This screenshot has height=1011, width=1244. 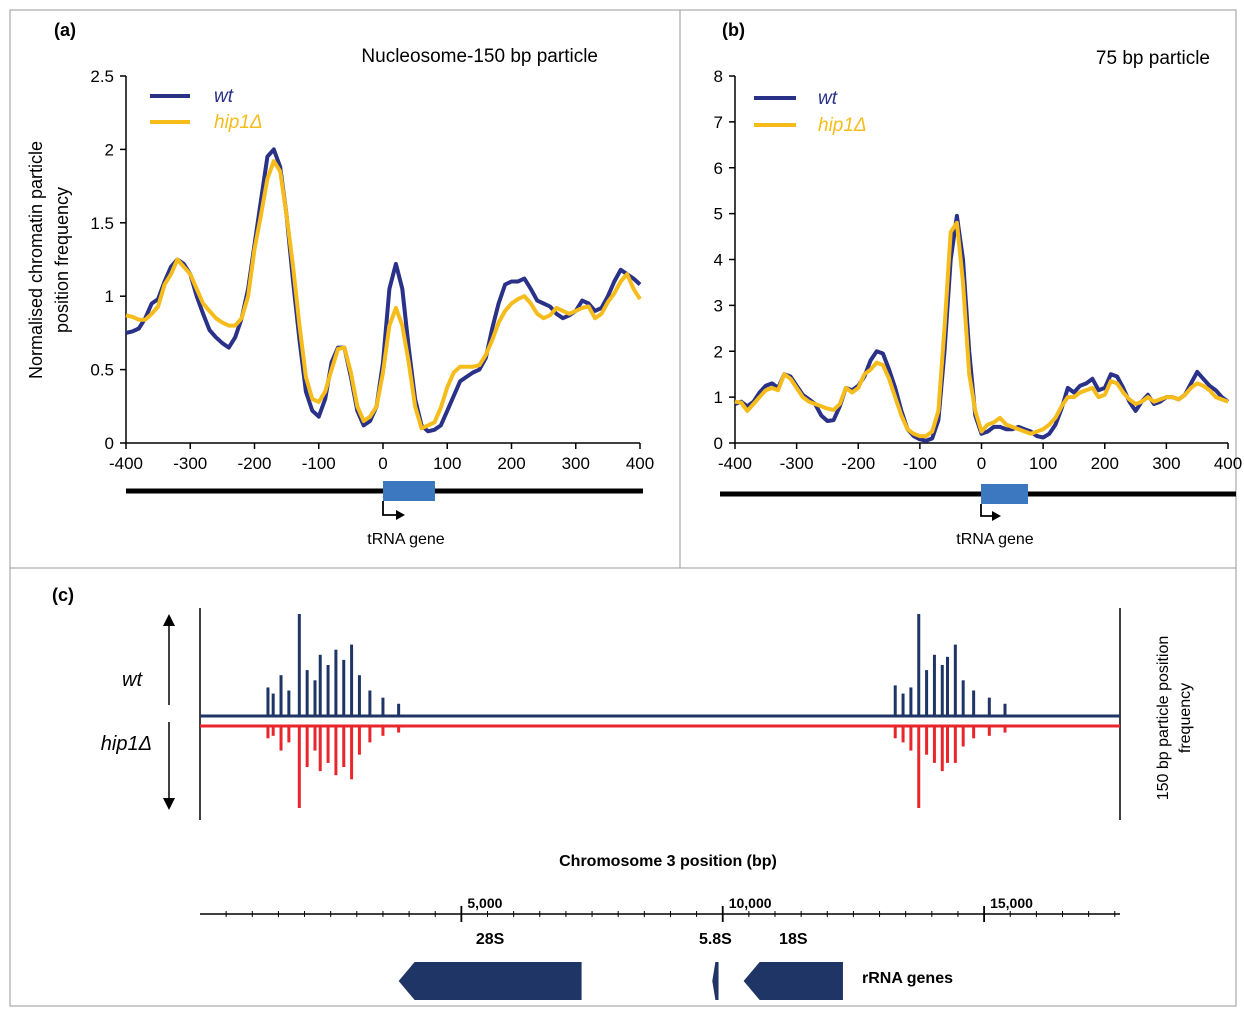 I want to click on panel-a-letter: (a), so click(x=65, y=30).